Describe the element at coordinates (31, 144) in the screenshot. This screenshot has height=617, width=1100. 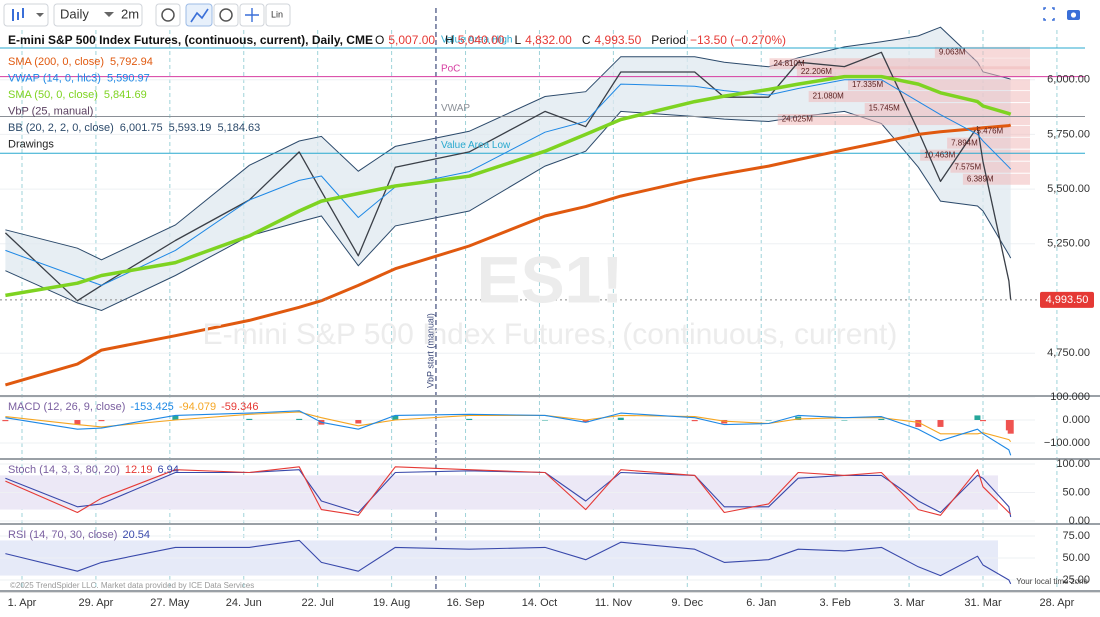
I see `legend-entry: Drawings` at that location.